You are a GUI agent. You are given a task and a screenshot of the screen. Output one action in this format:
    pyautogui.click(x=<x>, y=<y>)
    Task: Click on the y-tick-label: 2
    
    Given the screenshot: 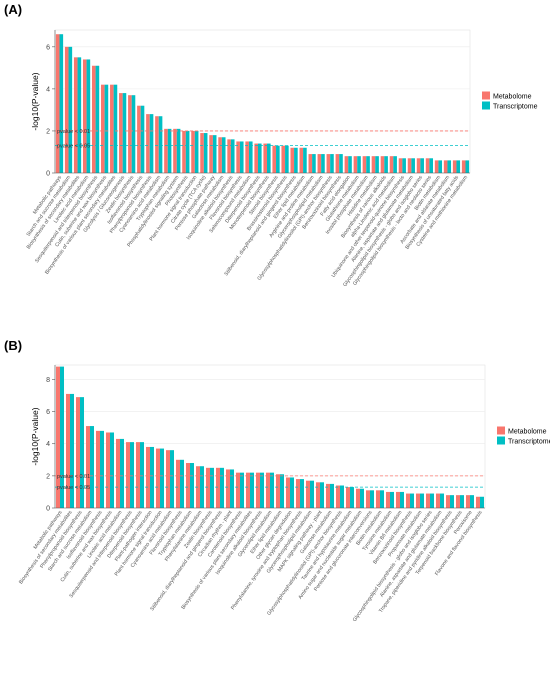 What is the action you would take?
    pyautogui.click(x=48, y=476)
    